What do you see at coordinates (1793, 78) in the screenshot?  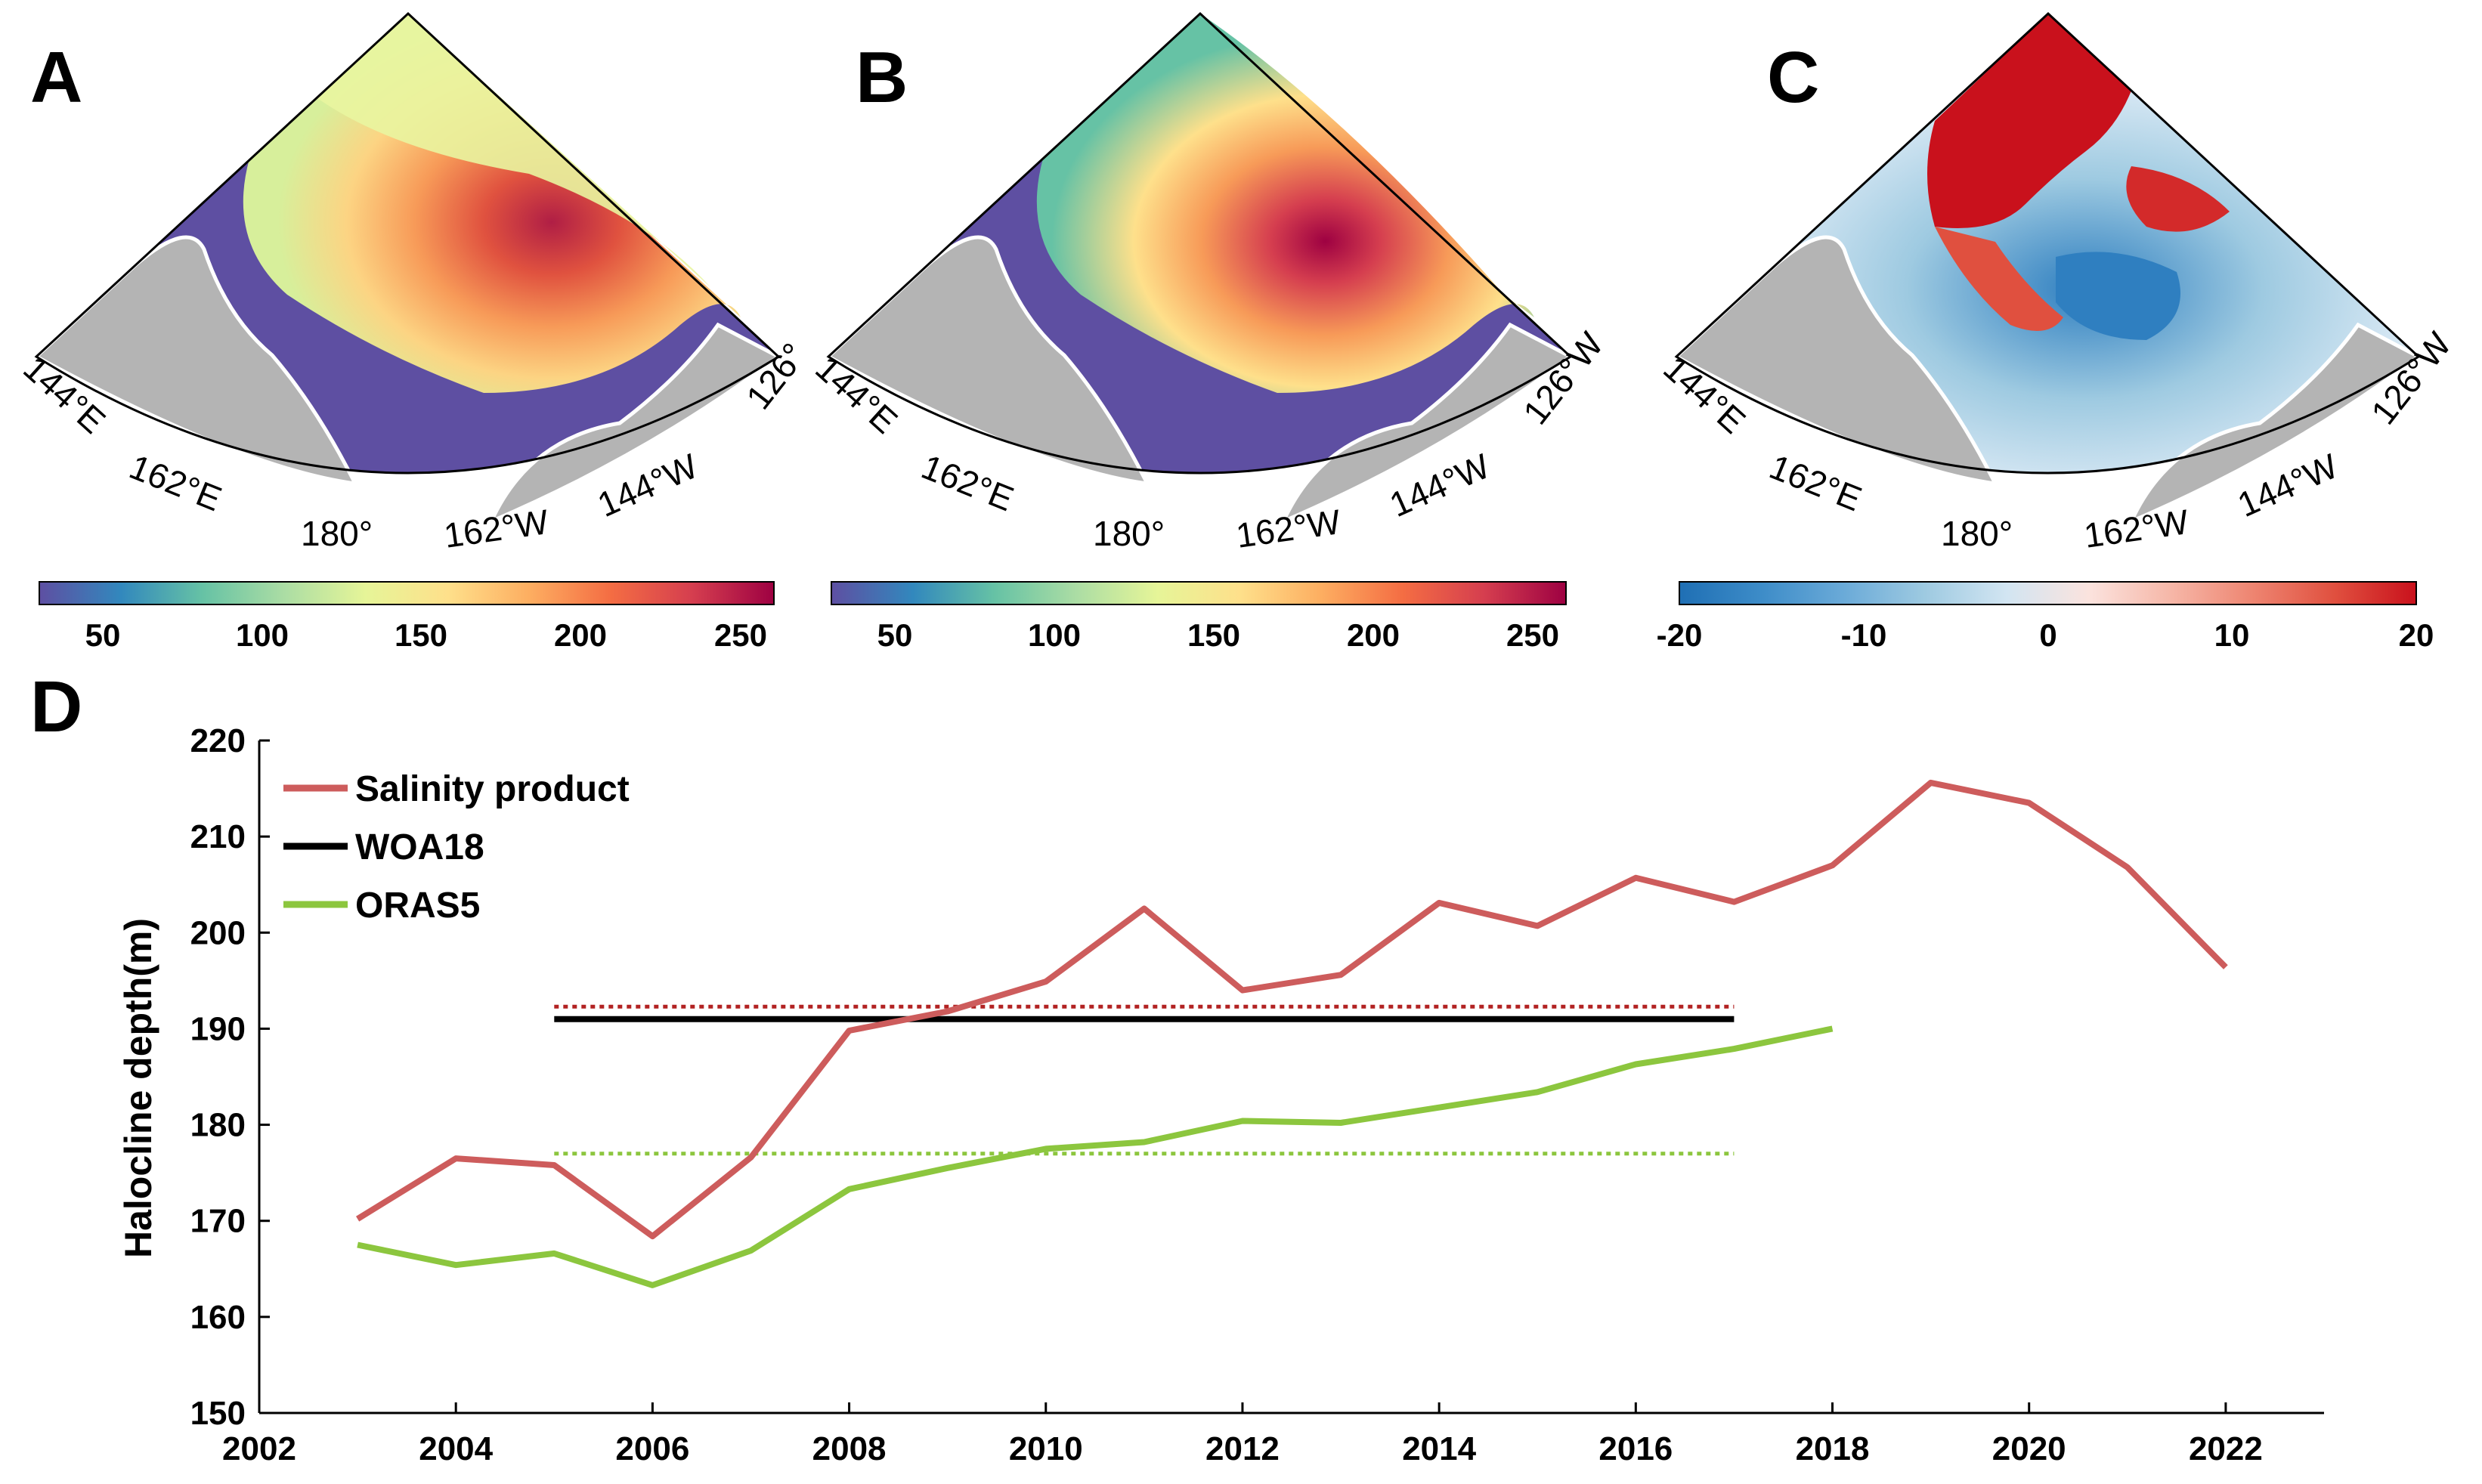 I see `panel-c-letter: C` at bounding box center [1793, 78].